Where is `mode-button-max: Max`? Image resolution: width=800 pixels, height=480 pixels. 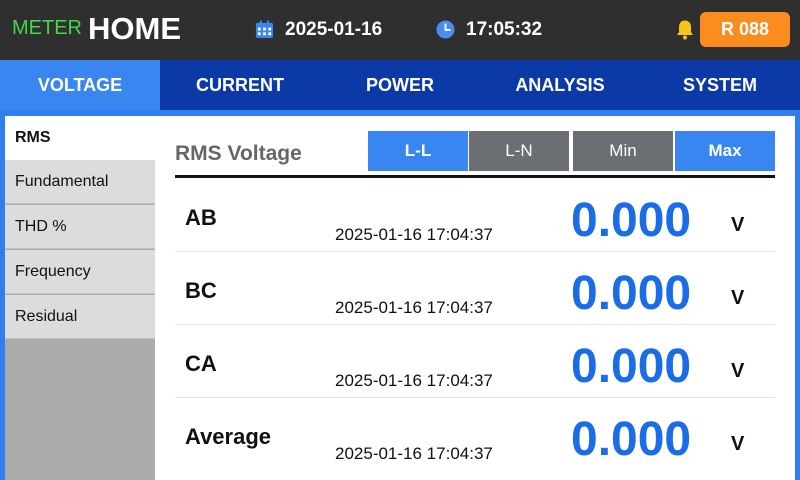 mode-button-max: Max is located at coordinates (725, 151).